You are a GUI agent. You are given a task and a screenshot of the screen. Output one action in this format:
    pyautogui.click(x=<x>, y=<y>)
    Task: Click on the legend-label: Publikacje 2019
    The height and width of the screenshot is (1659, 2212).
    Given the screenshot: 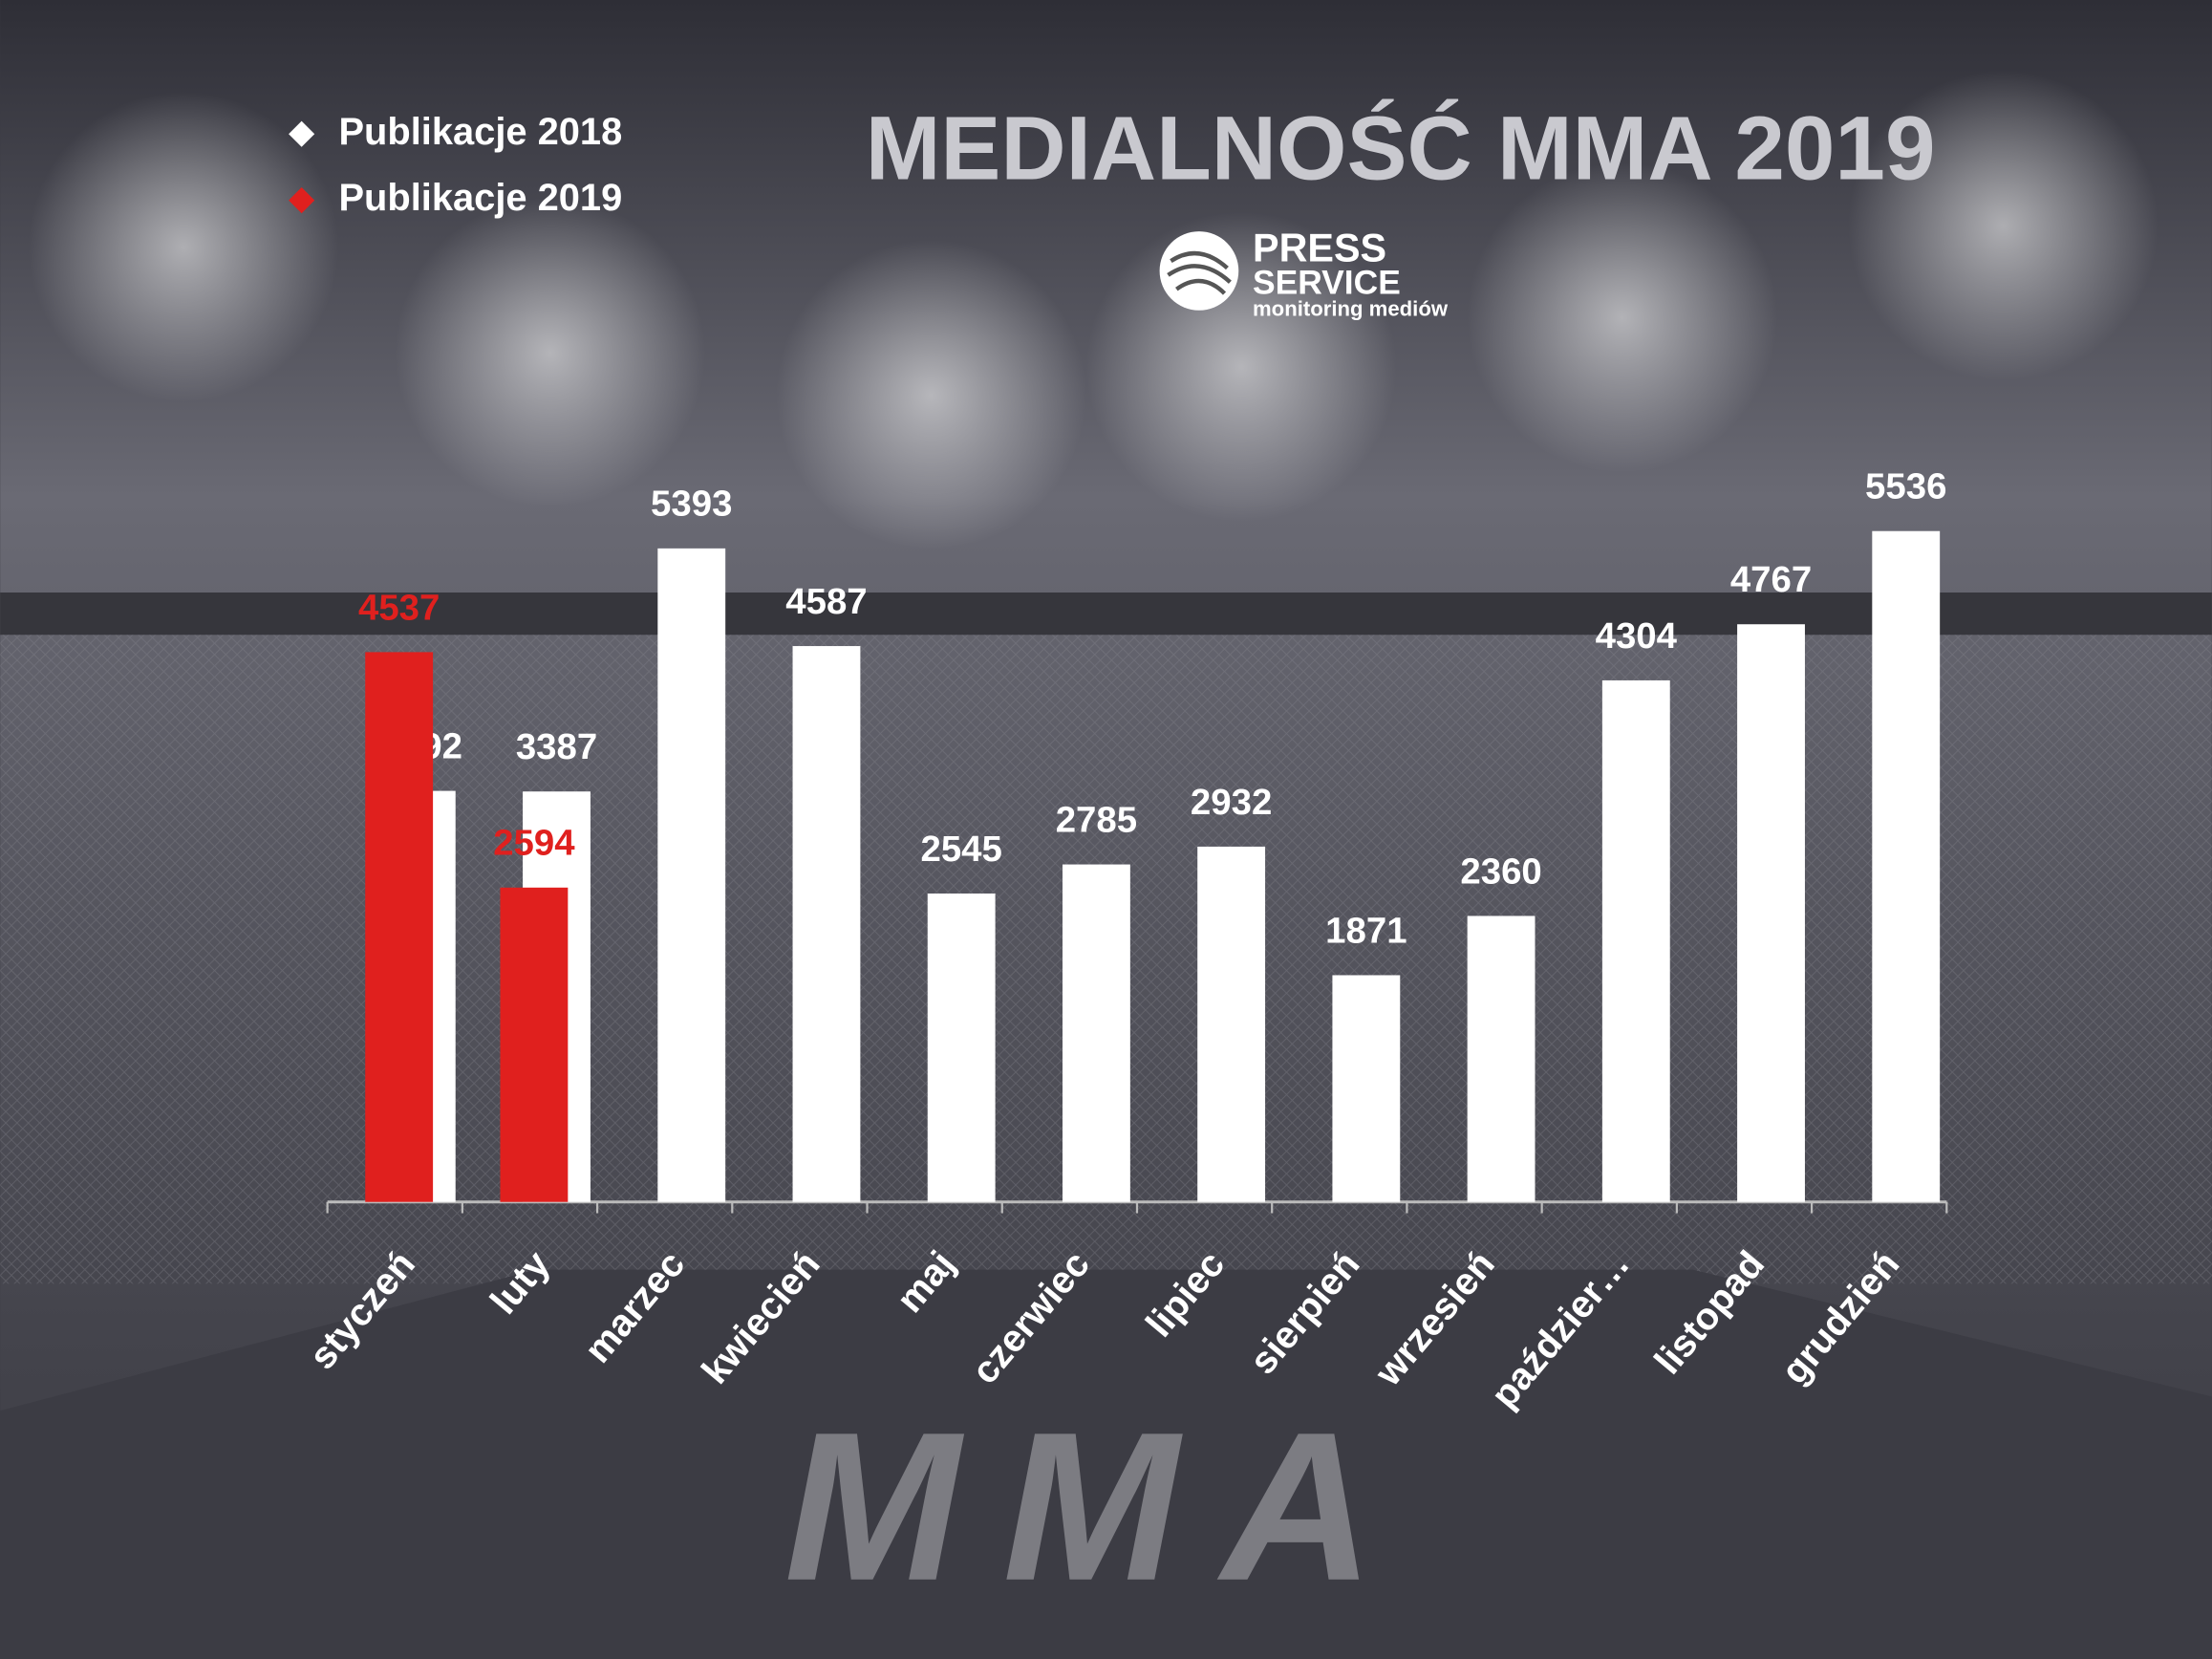 What is the action you would take?
    pyautogui.click(x=480, y=198)
    